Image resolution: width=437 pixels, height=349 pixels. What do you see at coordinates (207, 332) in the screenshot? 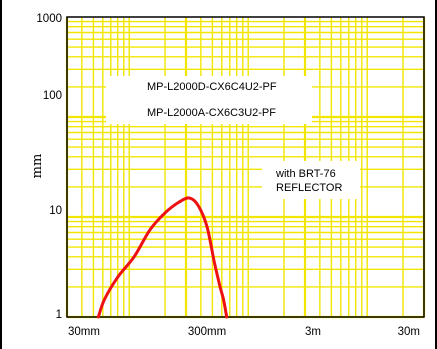
I see `x-tick-label-300mm: 300mm` at bounding box center [207, 332].